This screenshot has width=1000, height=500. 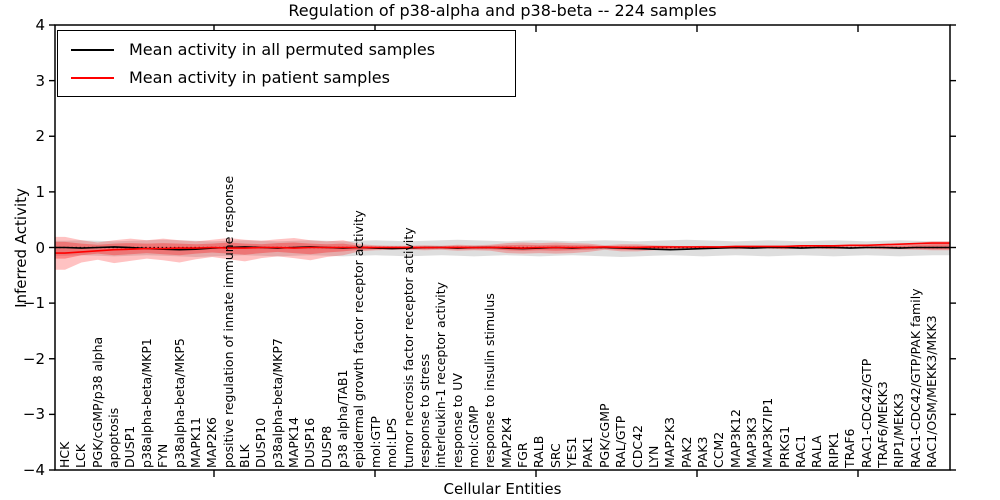 What do you see at coordinates (882, 424) in the screenshot?
I see `category-label: TRAF6/MEKK3` at bounding box center [882, 424].